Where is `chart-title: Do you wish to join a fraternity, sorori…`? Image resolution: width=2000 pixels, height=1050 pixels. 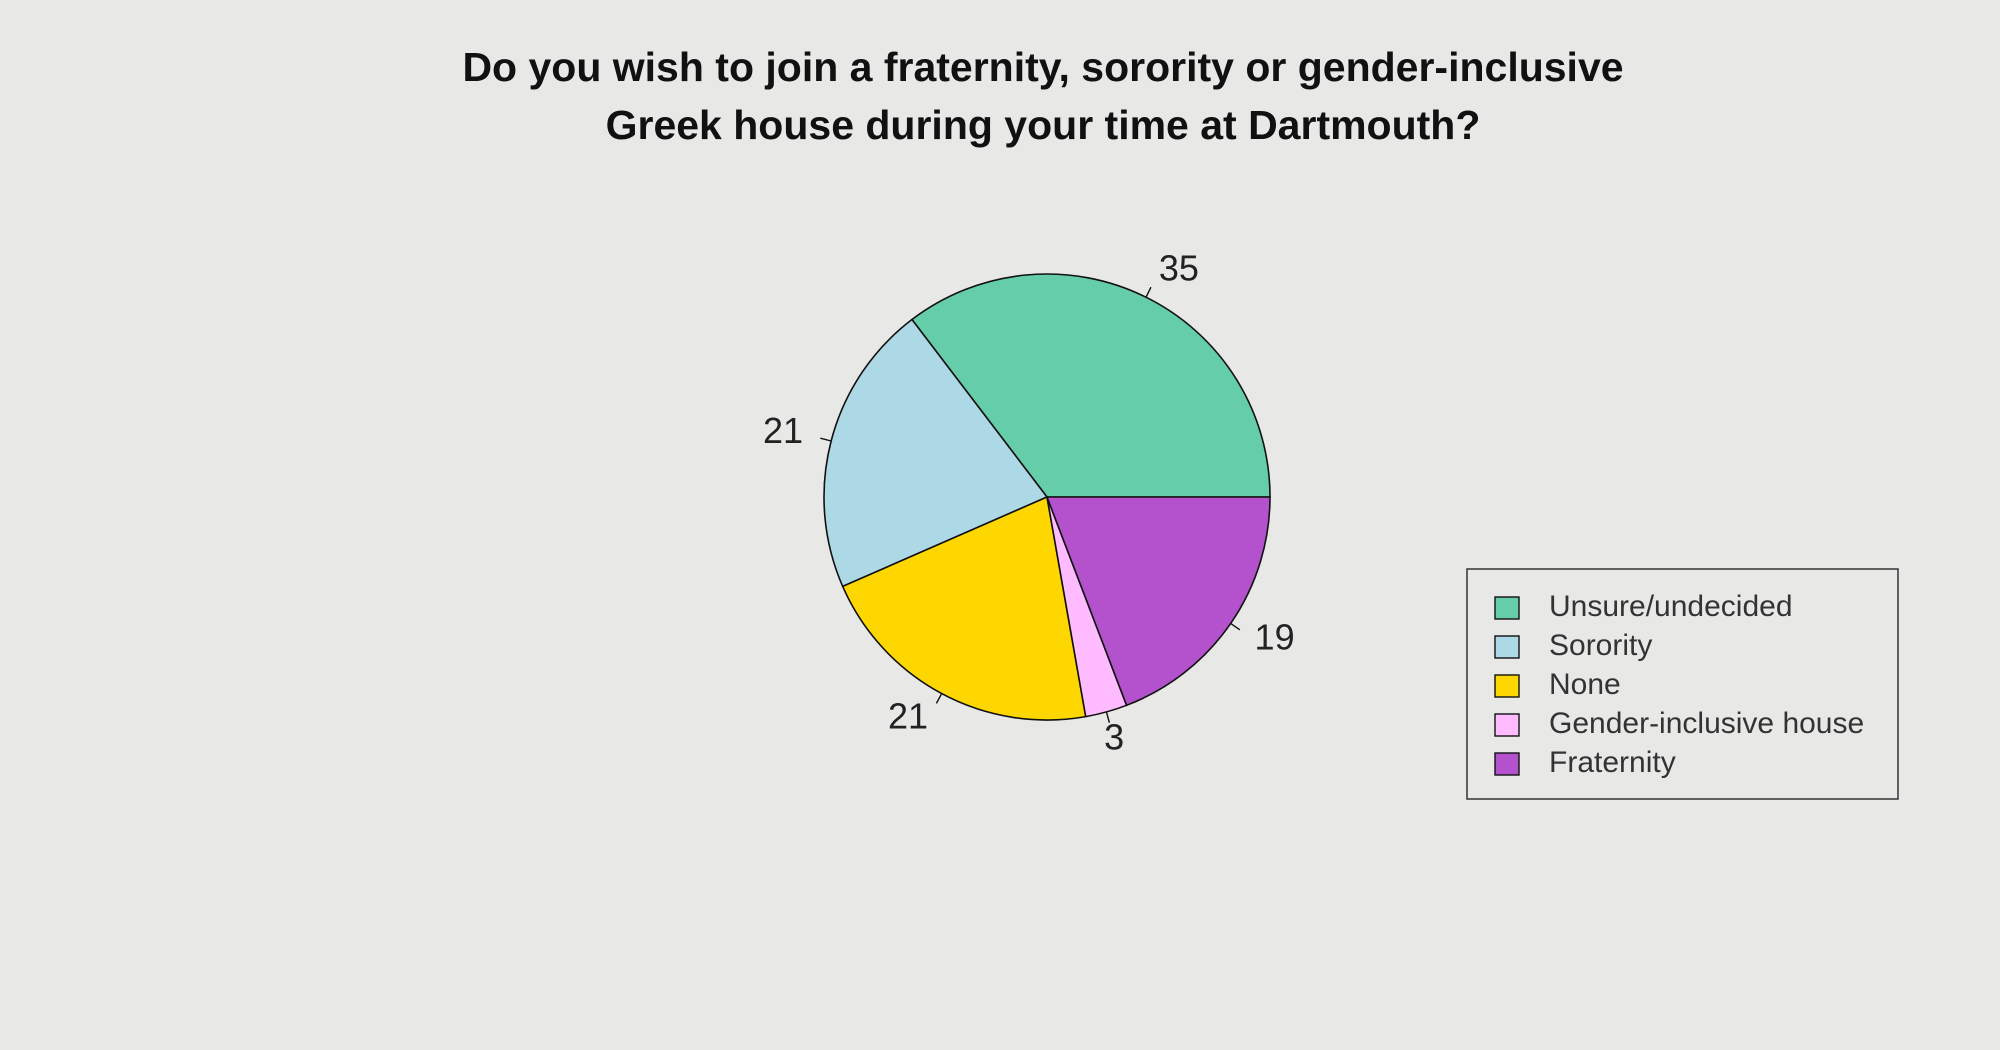 chart-title: Do you wish to join a fraternity, sorori… is located at coordinates (1042, 67).